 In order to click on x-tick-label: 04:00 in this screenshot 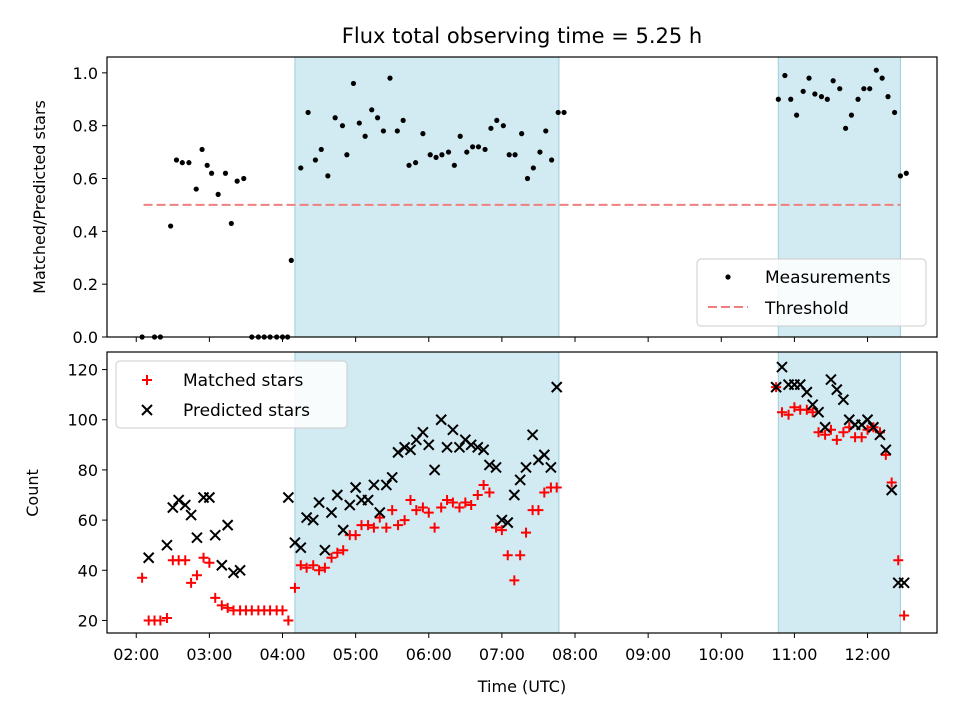, I will do `click(282, 654)`.